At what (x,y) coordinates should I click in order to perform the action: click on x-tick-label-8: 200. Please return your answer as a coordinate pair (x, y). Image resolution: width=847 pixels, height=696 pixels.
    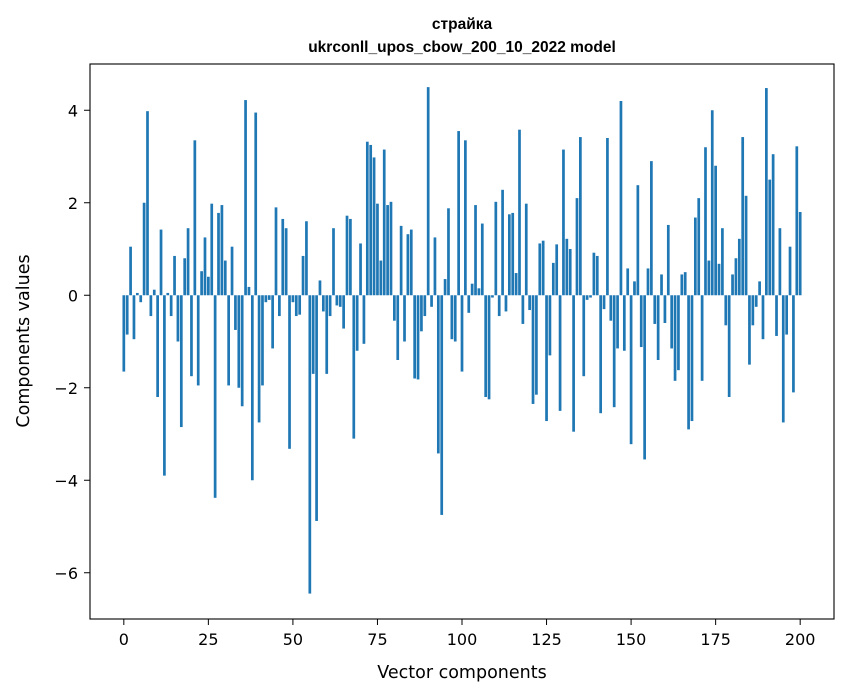
    Looking at the image, I should click on (800, 639).